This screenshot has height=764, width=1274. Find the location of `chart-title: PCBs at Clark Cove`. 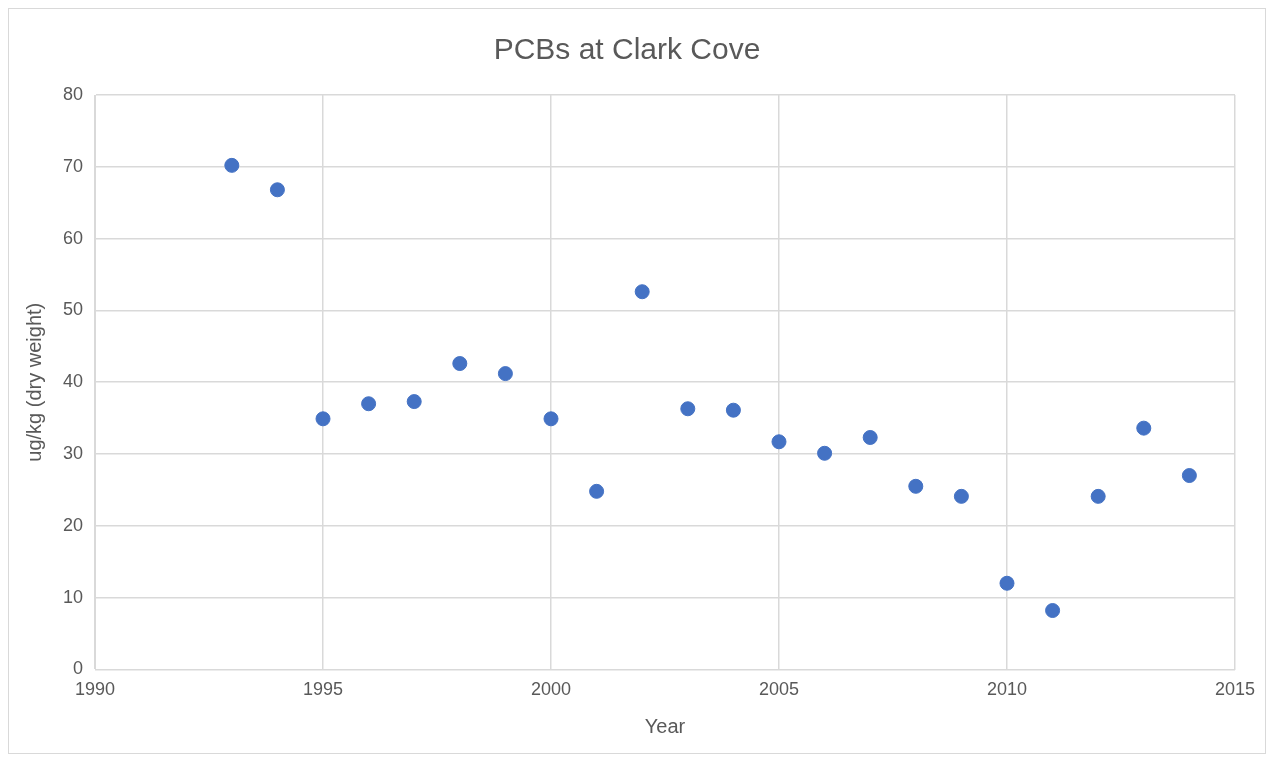

chart-title: PCBs at Clark Cove is located at coordinates (627, 49).